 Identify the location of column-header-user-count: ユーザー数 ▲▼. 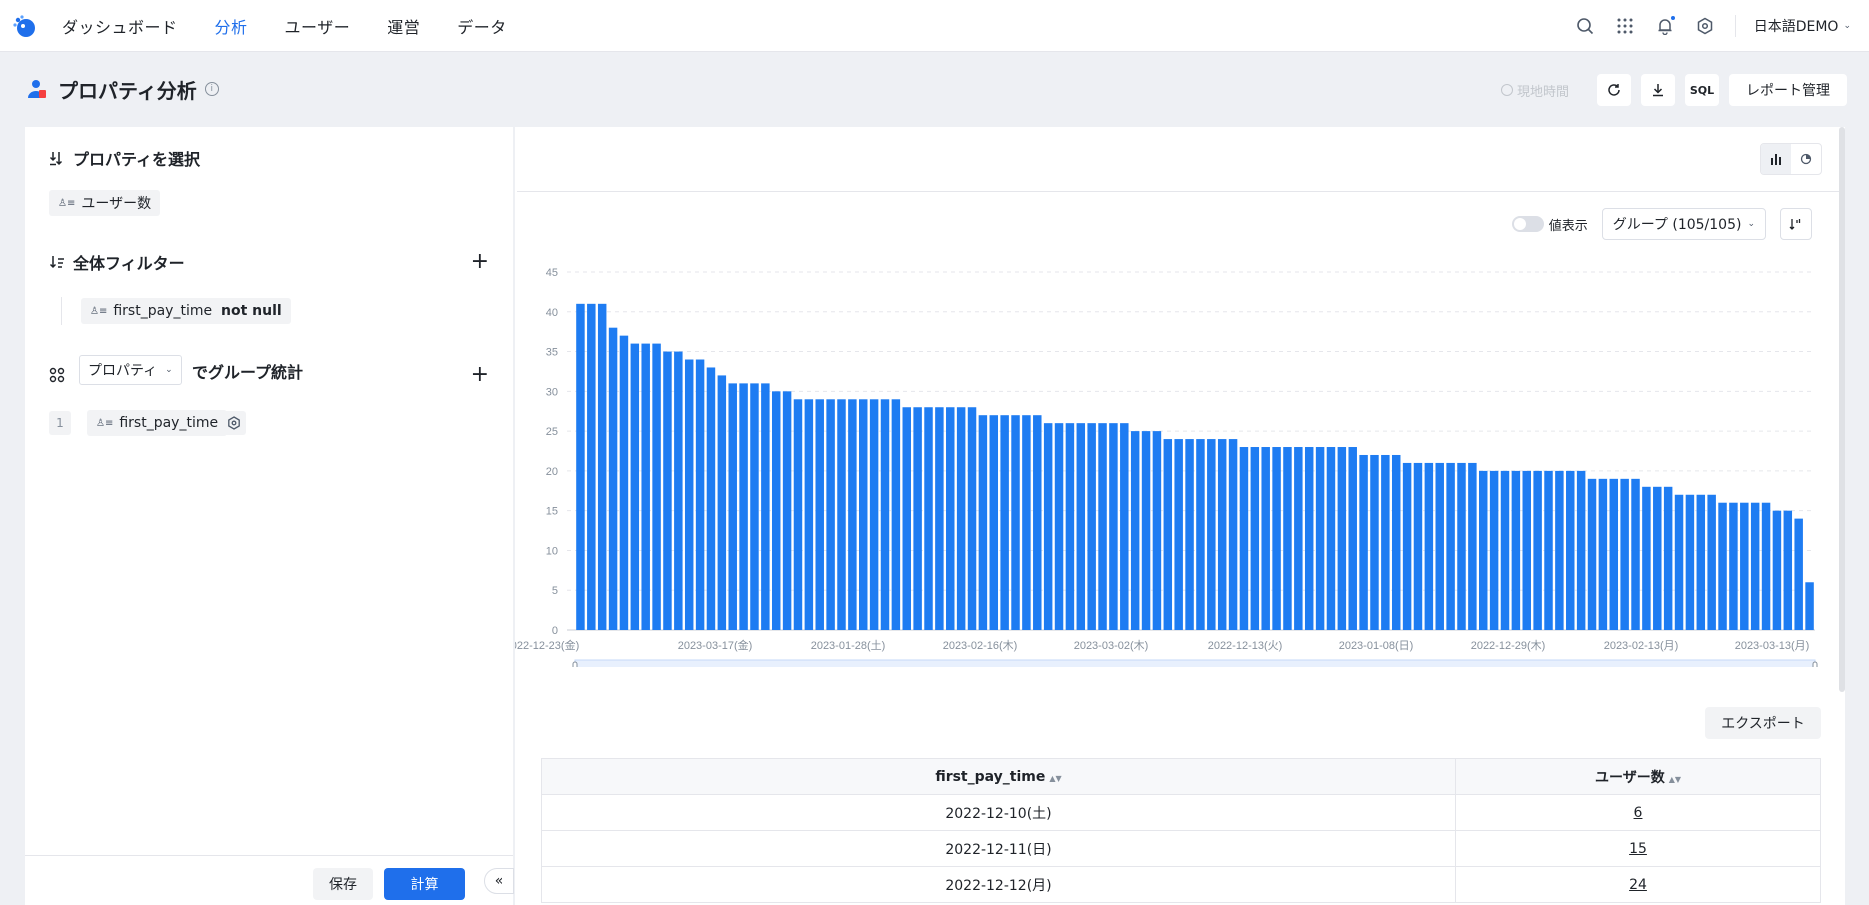
(1638, 776).